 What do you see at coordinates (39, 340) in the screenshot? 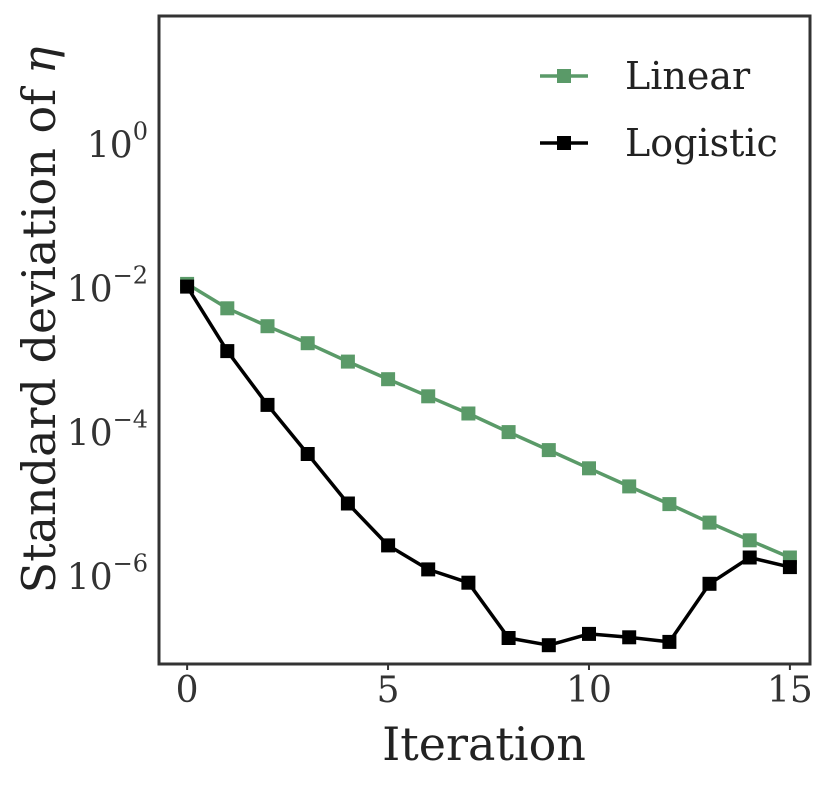
I see `y-axis-title-text: Standard deviation of` at bounding box center [39, 340].